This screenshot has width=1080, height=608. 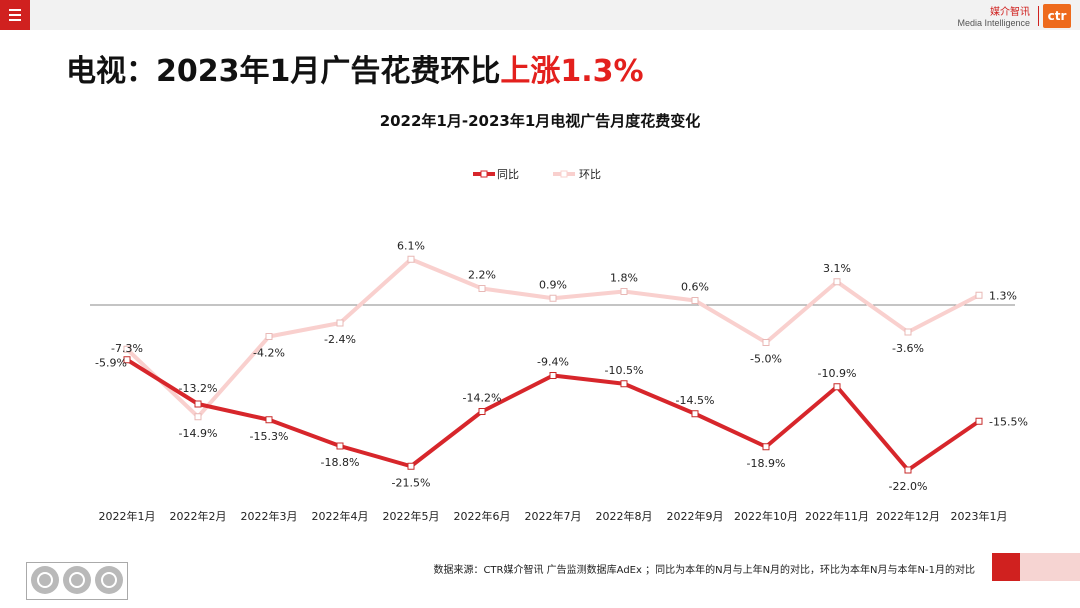 I want to click on data-label: -22.0%, so click(x=908, y=486).